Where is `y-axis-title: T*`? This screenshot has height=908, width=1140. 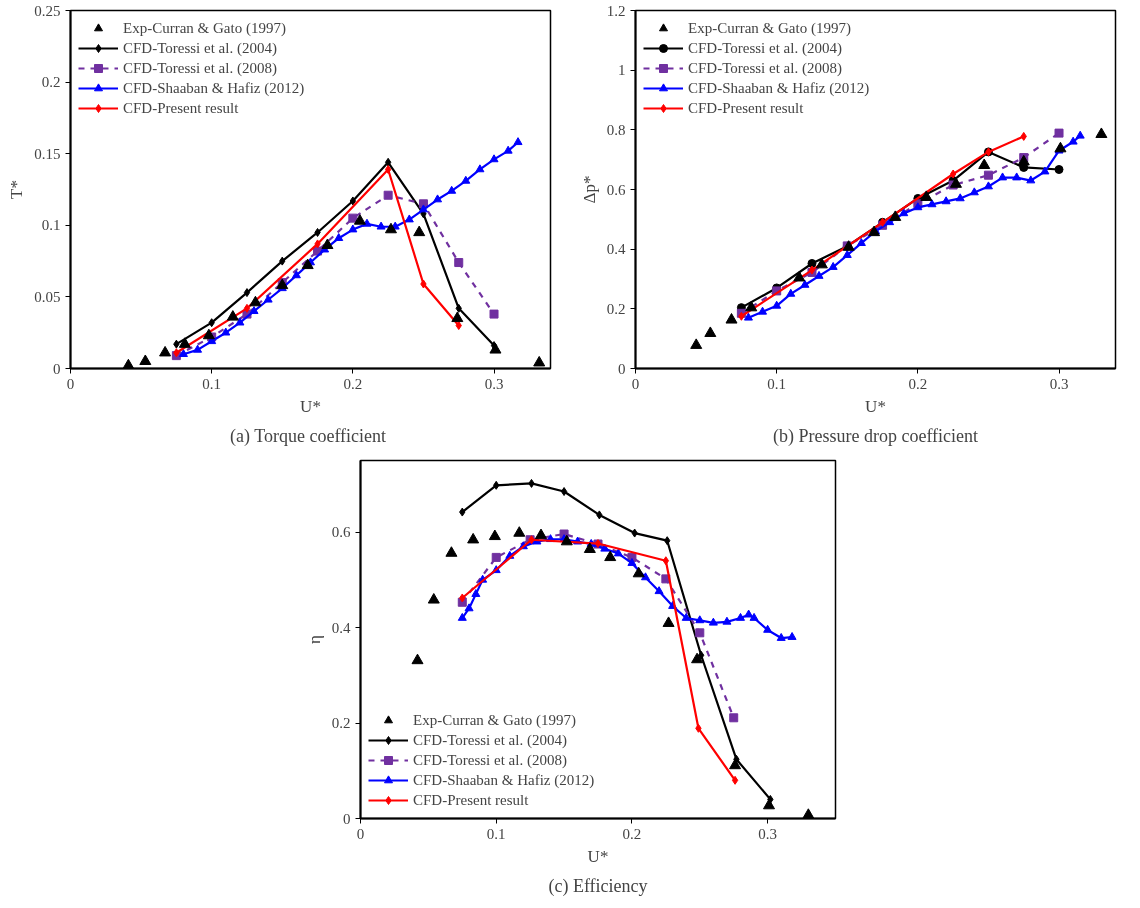
y-axis-title: T* is located at coordinates (17, 189).